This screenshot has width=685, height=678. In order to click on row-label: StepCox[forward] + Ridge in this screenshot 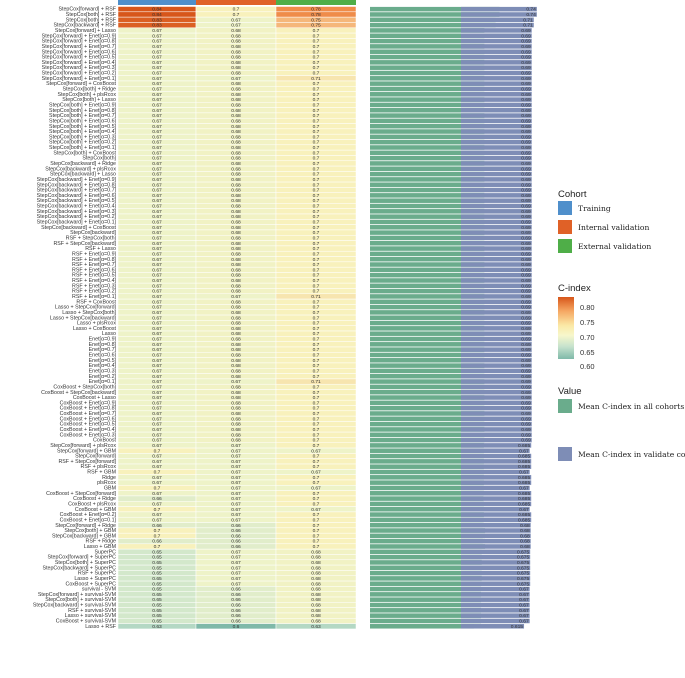, I will do `click(85, 526)`.